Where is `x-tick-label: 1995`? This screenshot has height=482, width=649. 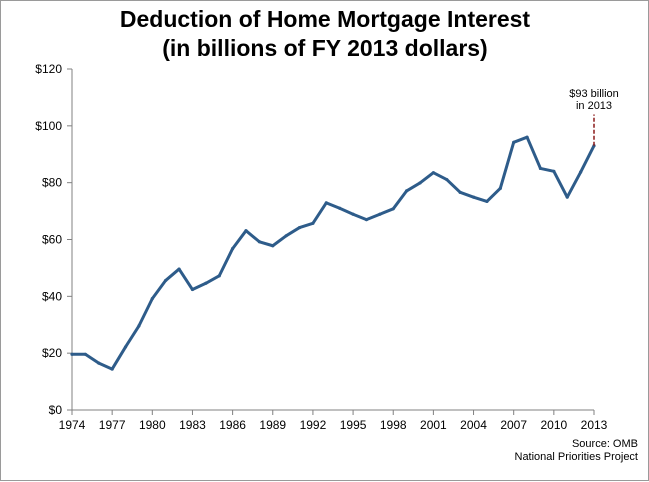 x-tick-label: 1995 is located at coordinates (353, 425).